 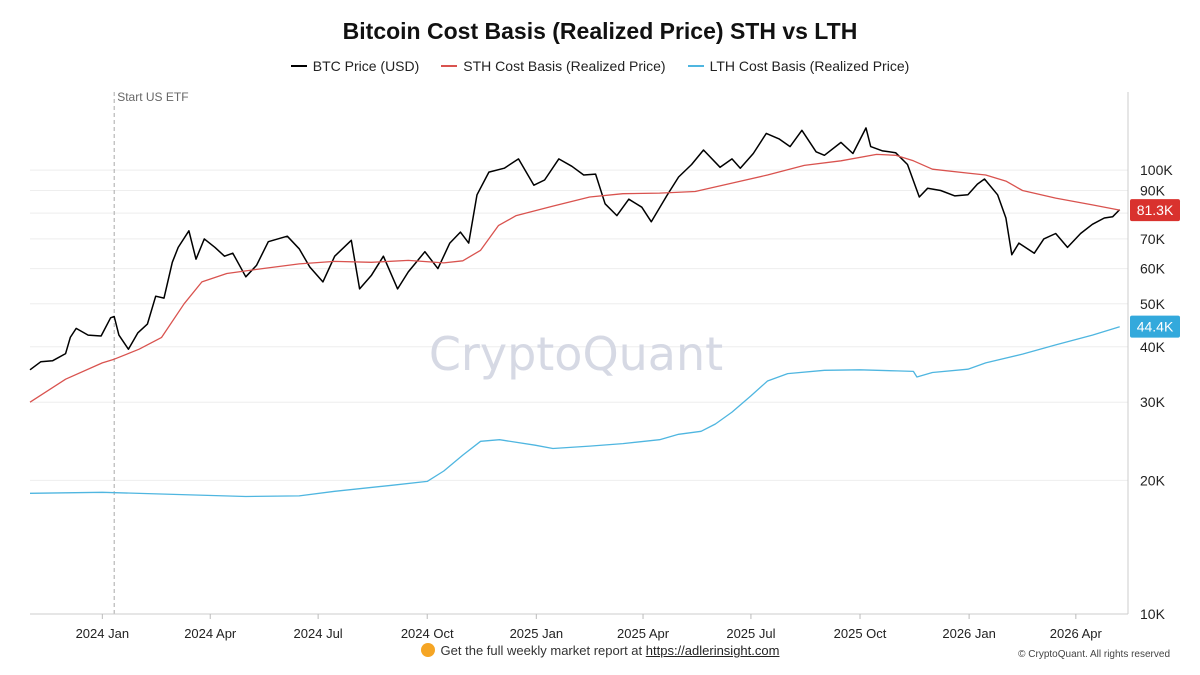 I want to click on legend-swatch-sth-cost-basis, so click(x=449, y=66).